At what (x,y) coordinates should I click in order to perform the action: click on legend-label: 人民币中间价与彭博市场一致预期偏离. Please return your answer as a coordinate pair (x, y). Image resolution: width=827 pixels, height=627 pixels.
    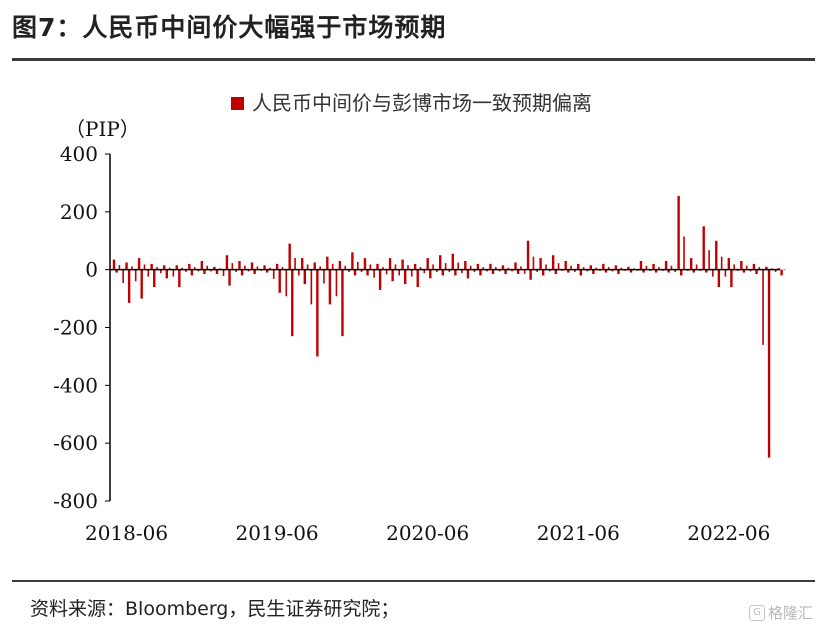
    Looking at the image, I should click on (422, 103).